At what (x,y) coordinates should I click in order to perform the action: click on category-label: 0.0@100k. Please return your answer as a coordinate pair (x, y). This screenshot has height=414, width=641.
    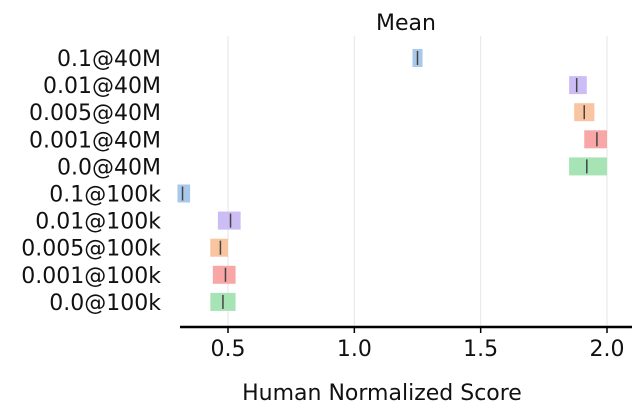
    Looking at the image, I should click on (105, 303).